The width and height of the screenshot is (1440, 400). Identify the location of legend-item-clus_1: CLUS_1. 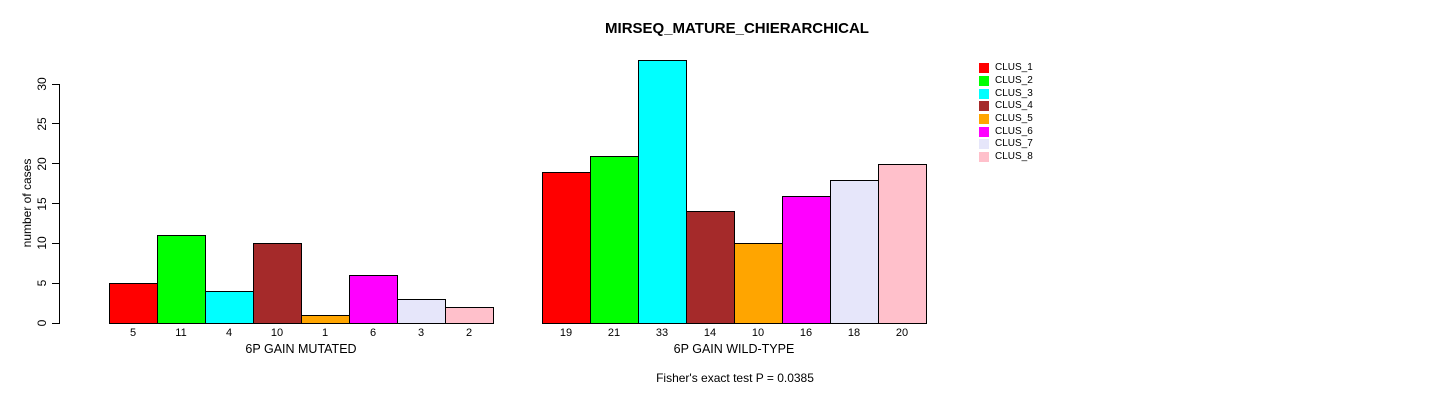
(1006, 68).